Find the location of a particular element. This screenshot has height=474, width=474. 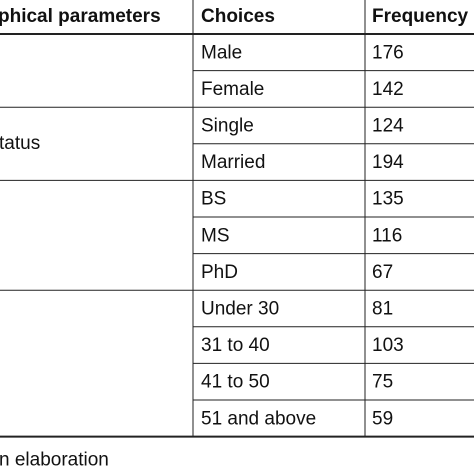

choice-cell: Married is located at coordinates (233, 162).